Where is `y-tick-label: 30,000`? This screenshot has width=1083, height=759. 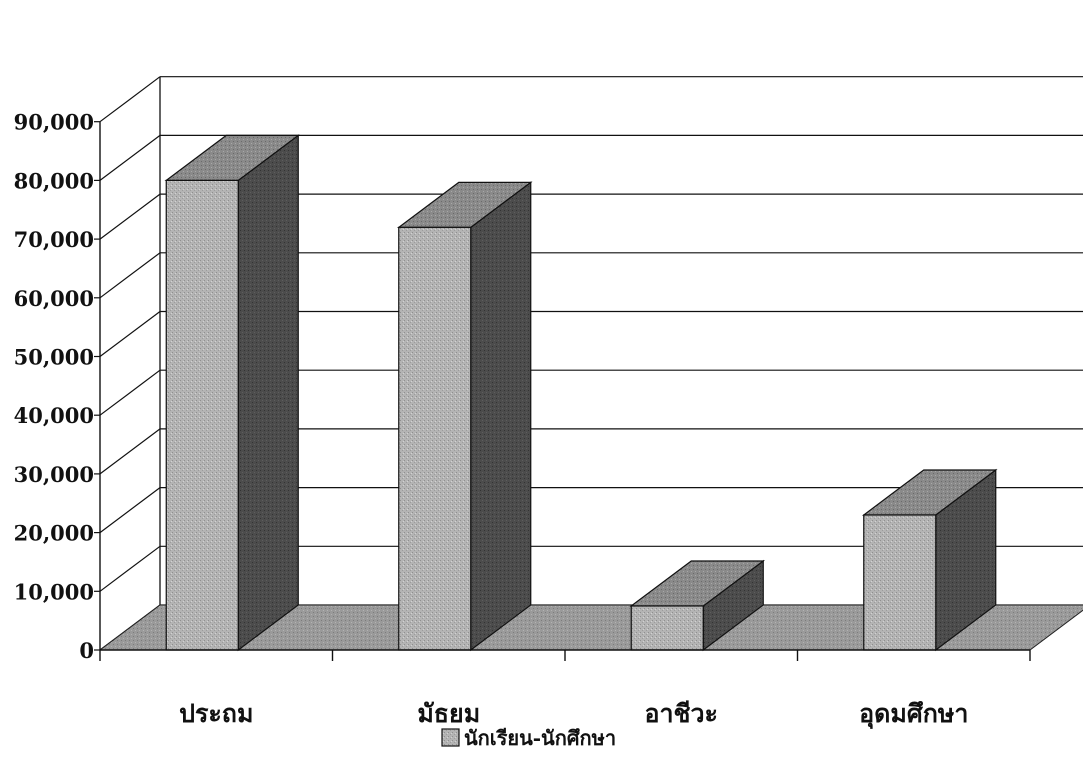 y-tick-label: 30,000 is located at coordinates (54, 474).